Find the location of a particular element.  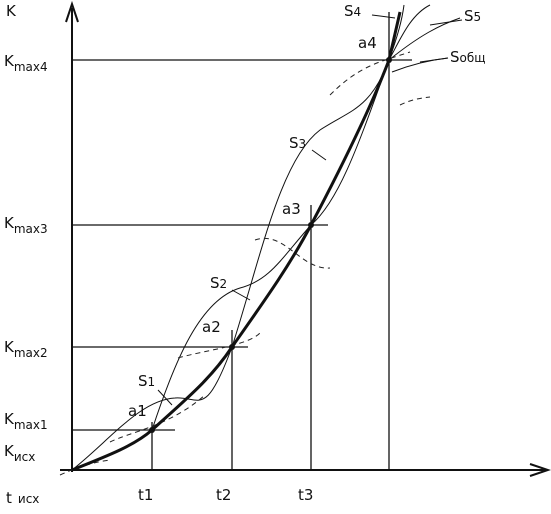

point-label: a4 is located at coordinates (367, 43).